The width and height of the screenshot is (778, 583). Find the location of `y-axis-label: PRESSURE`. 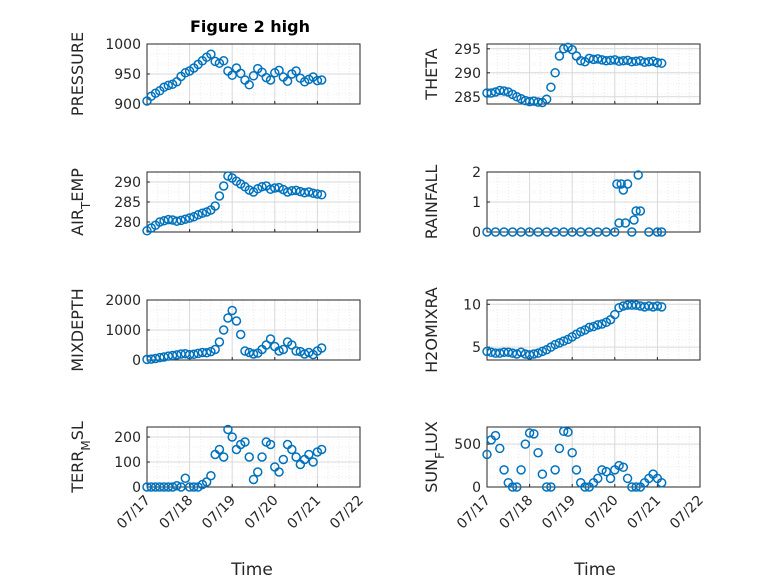

y-axis-label: PRESSURE is located at coordinates (77, 74).